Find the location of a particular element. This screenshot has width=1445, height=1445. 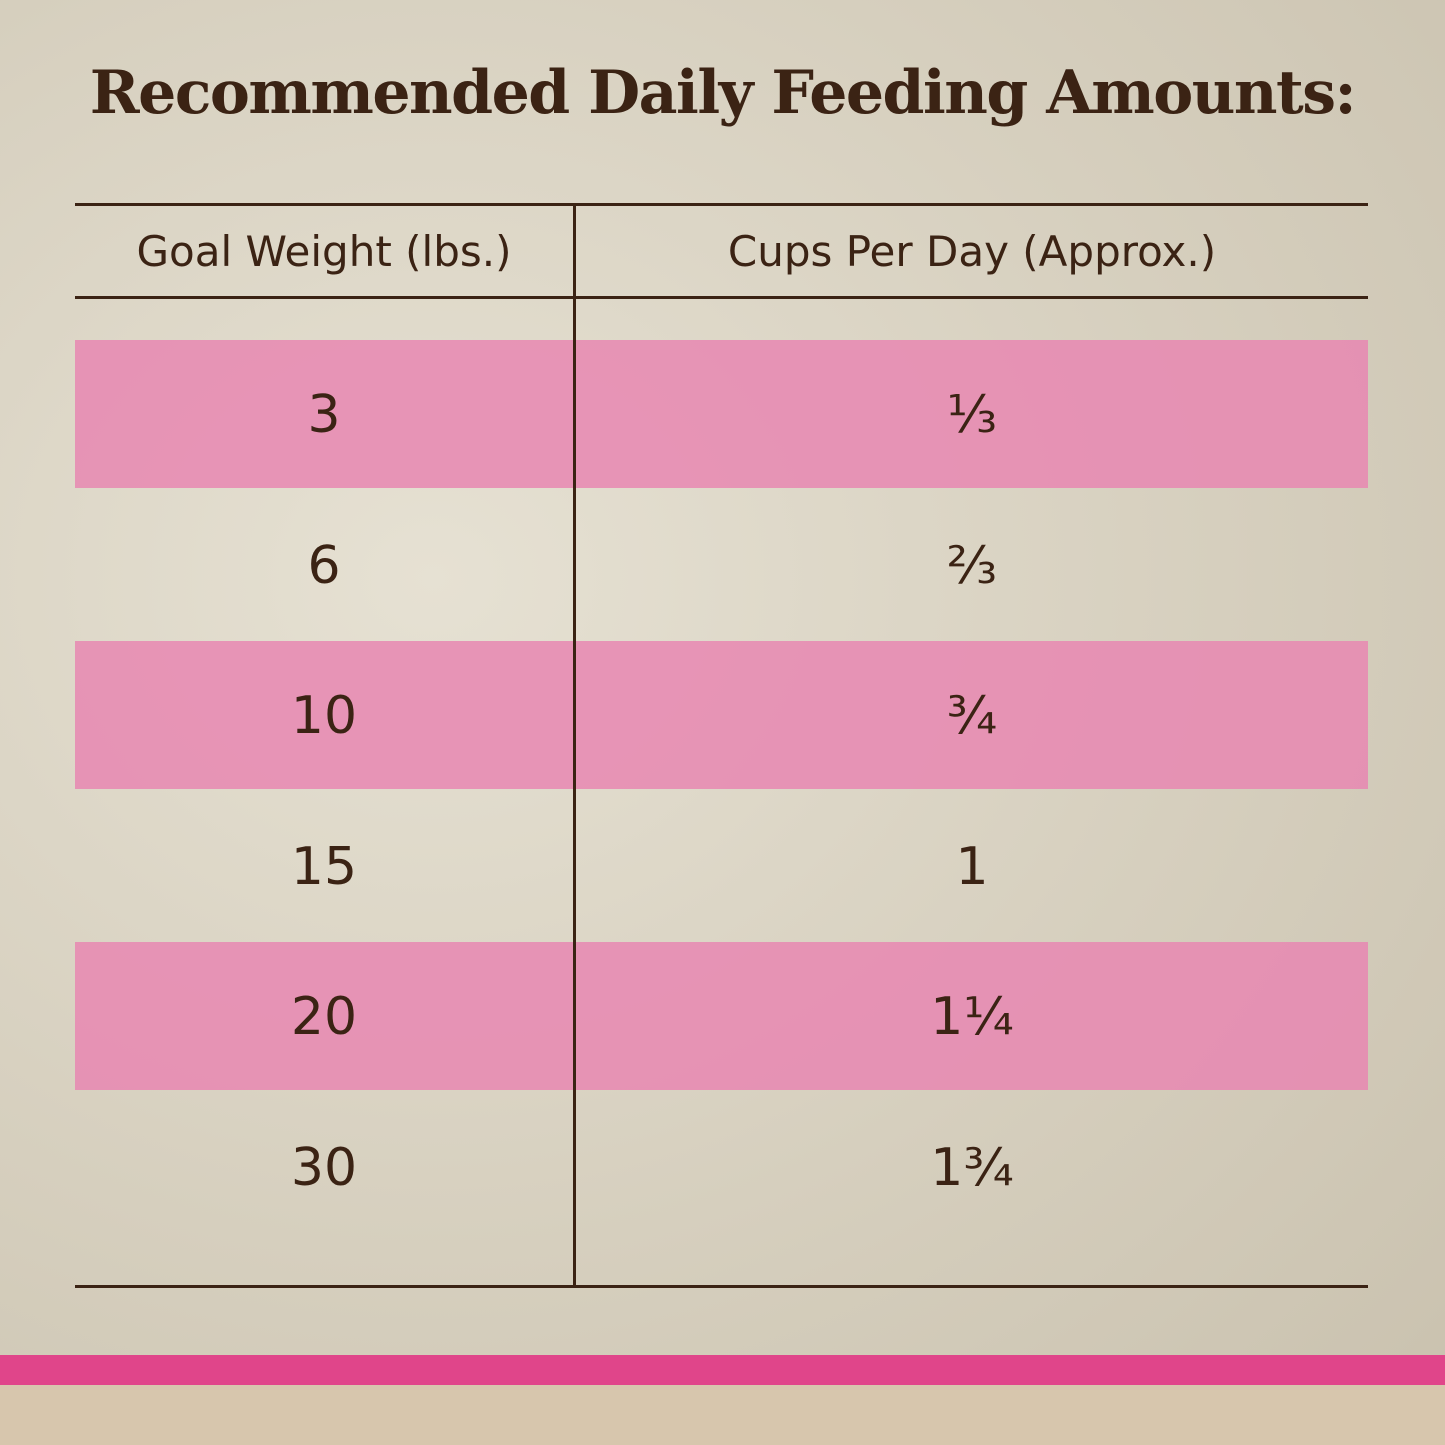

weight-cell: 15 is located at coordinates (324, 866).